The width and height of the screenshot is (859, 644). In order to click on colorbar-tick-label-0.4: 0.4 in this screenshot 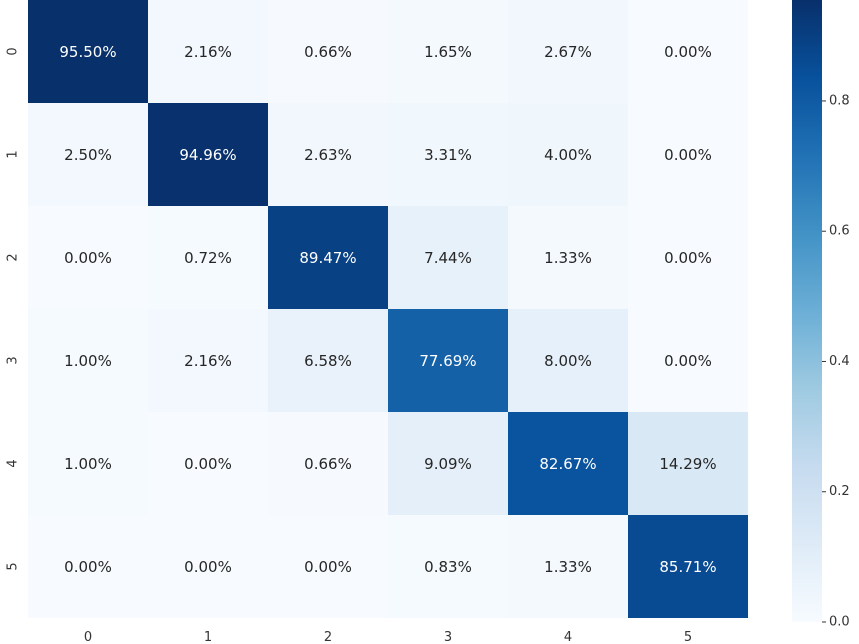, I will do `click(839, 361)`.